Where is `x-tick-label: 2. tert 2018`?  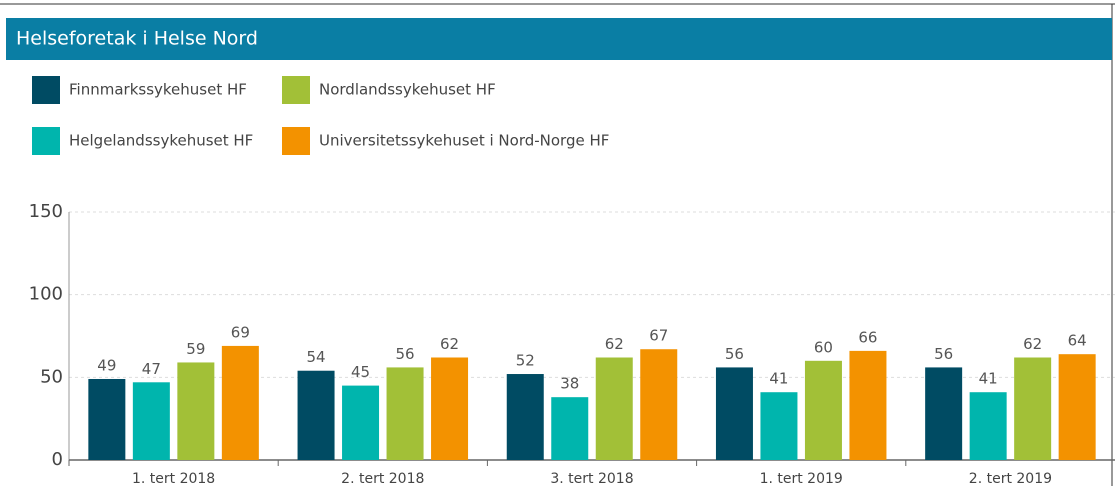 x-tick-label: 2. tert 2018 is located at coordinates (382, 478).